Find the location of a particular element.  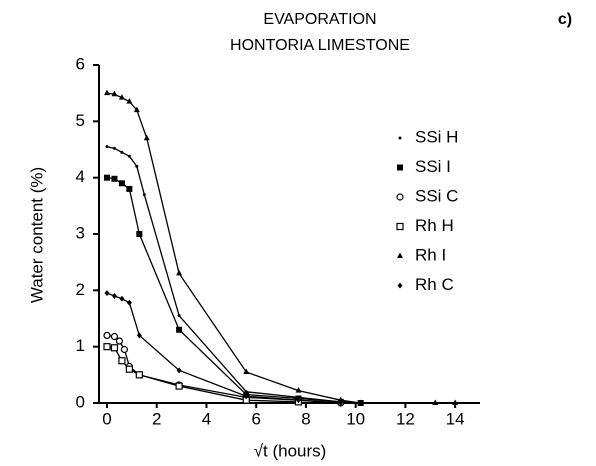

x-tick-label: 14 is located at coordinates (455, 418).